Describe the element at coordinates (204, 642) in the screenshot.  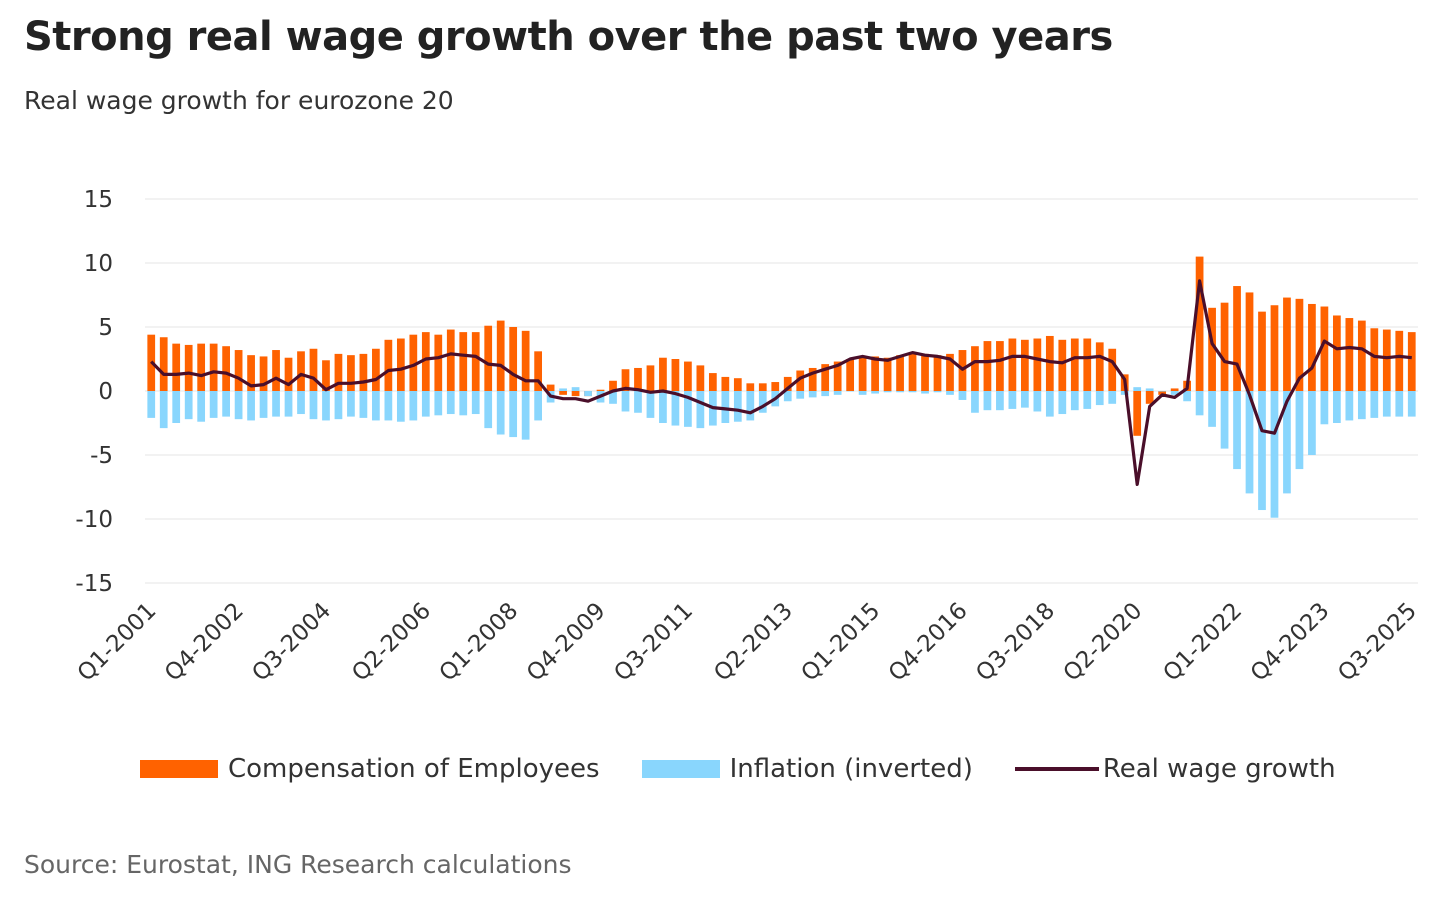
I see `x-tick-label: Q4-2002` at that location.